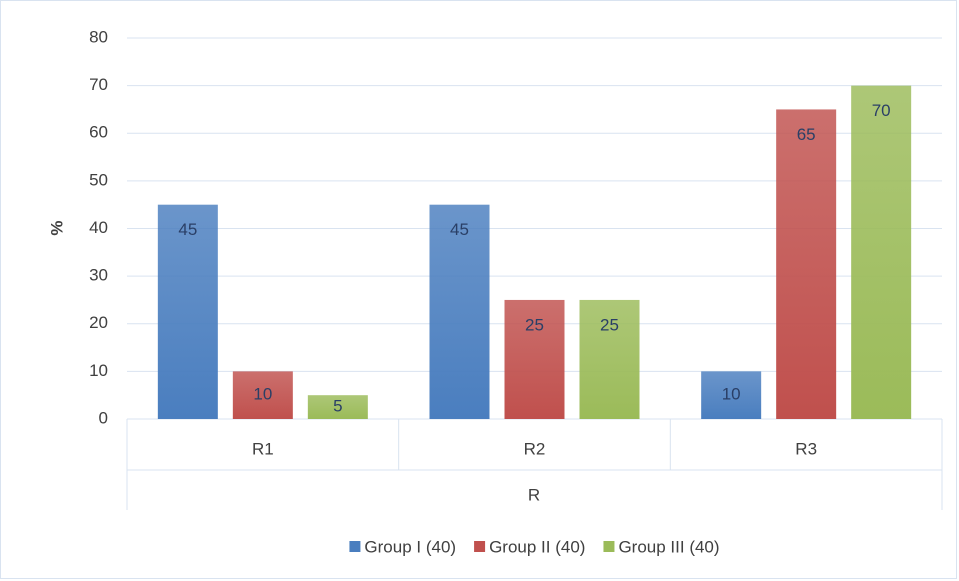 This screenshot has height=581, width=959. What do you see at coordinates (98, 275) in the screenshot?
I see `y-tick-label: 30` at bounding box center [98, 275].